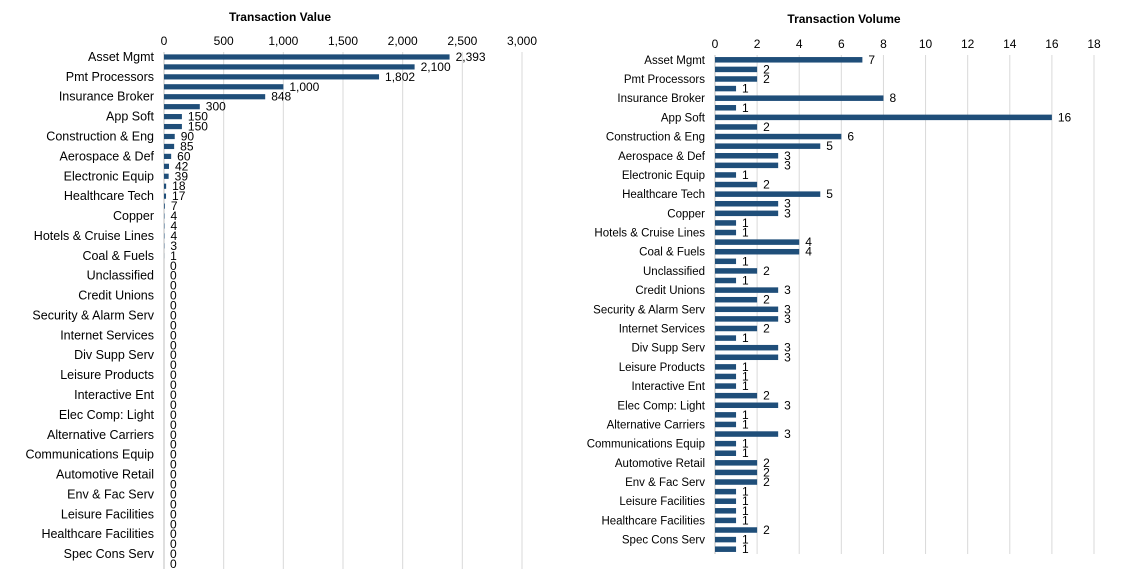 The height and width of the screenshot is (578, 1121). I want to click on bar-value-label: 1,802, so click(400, 77).